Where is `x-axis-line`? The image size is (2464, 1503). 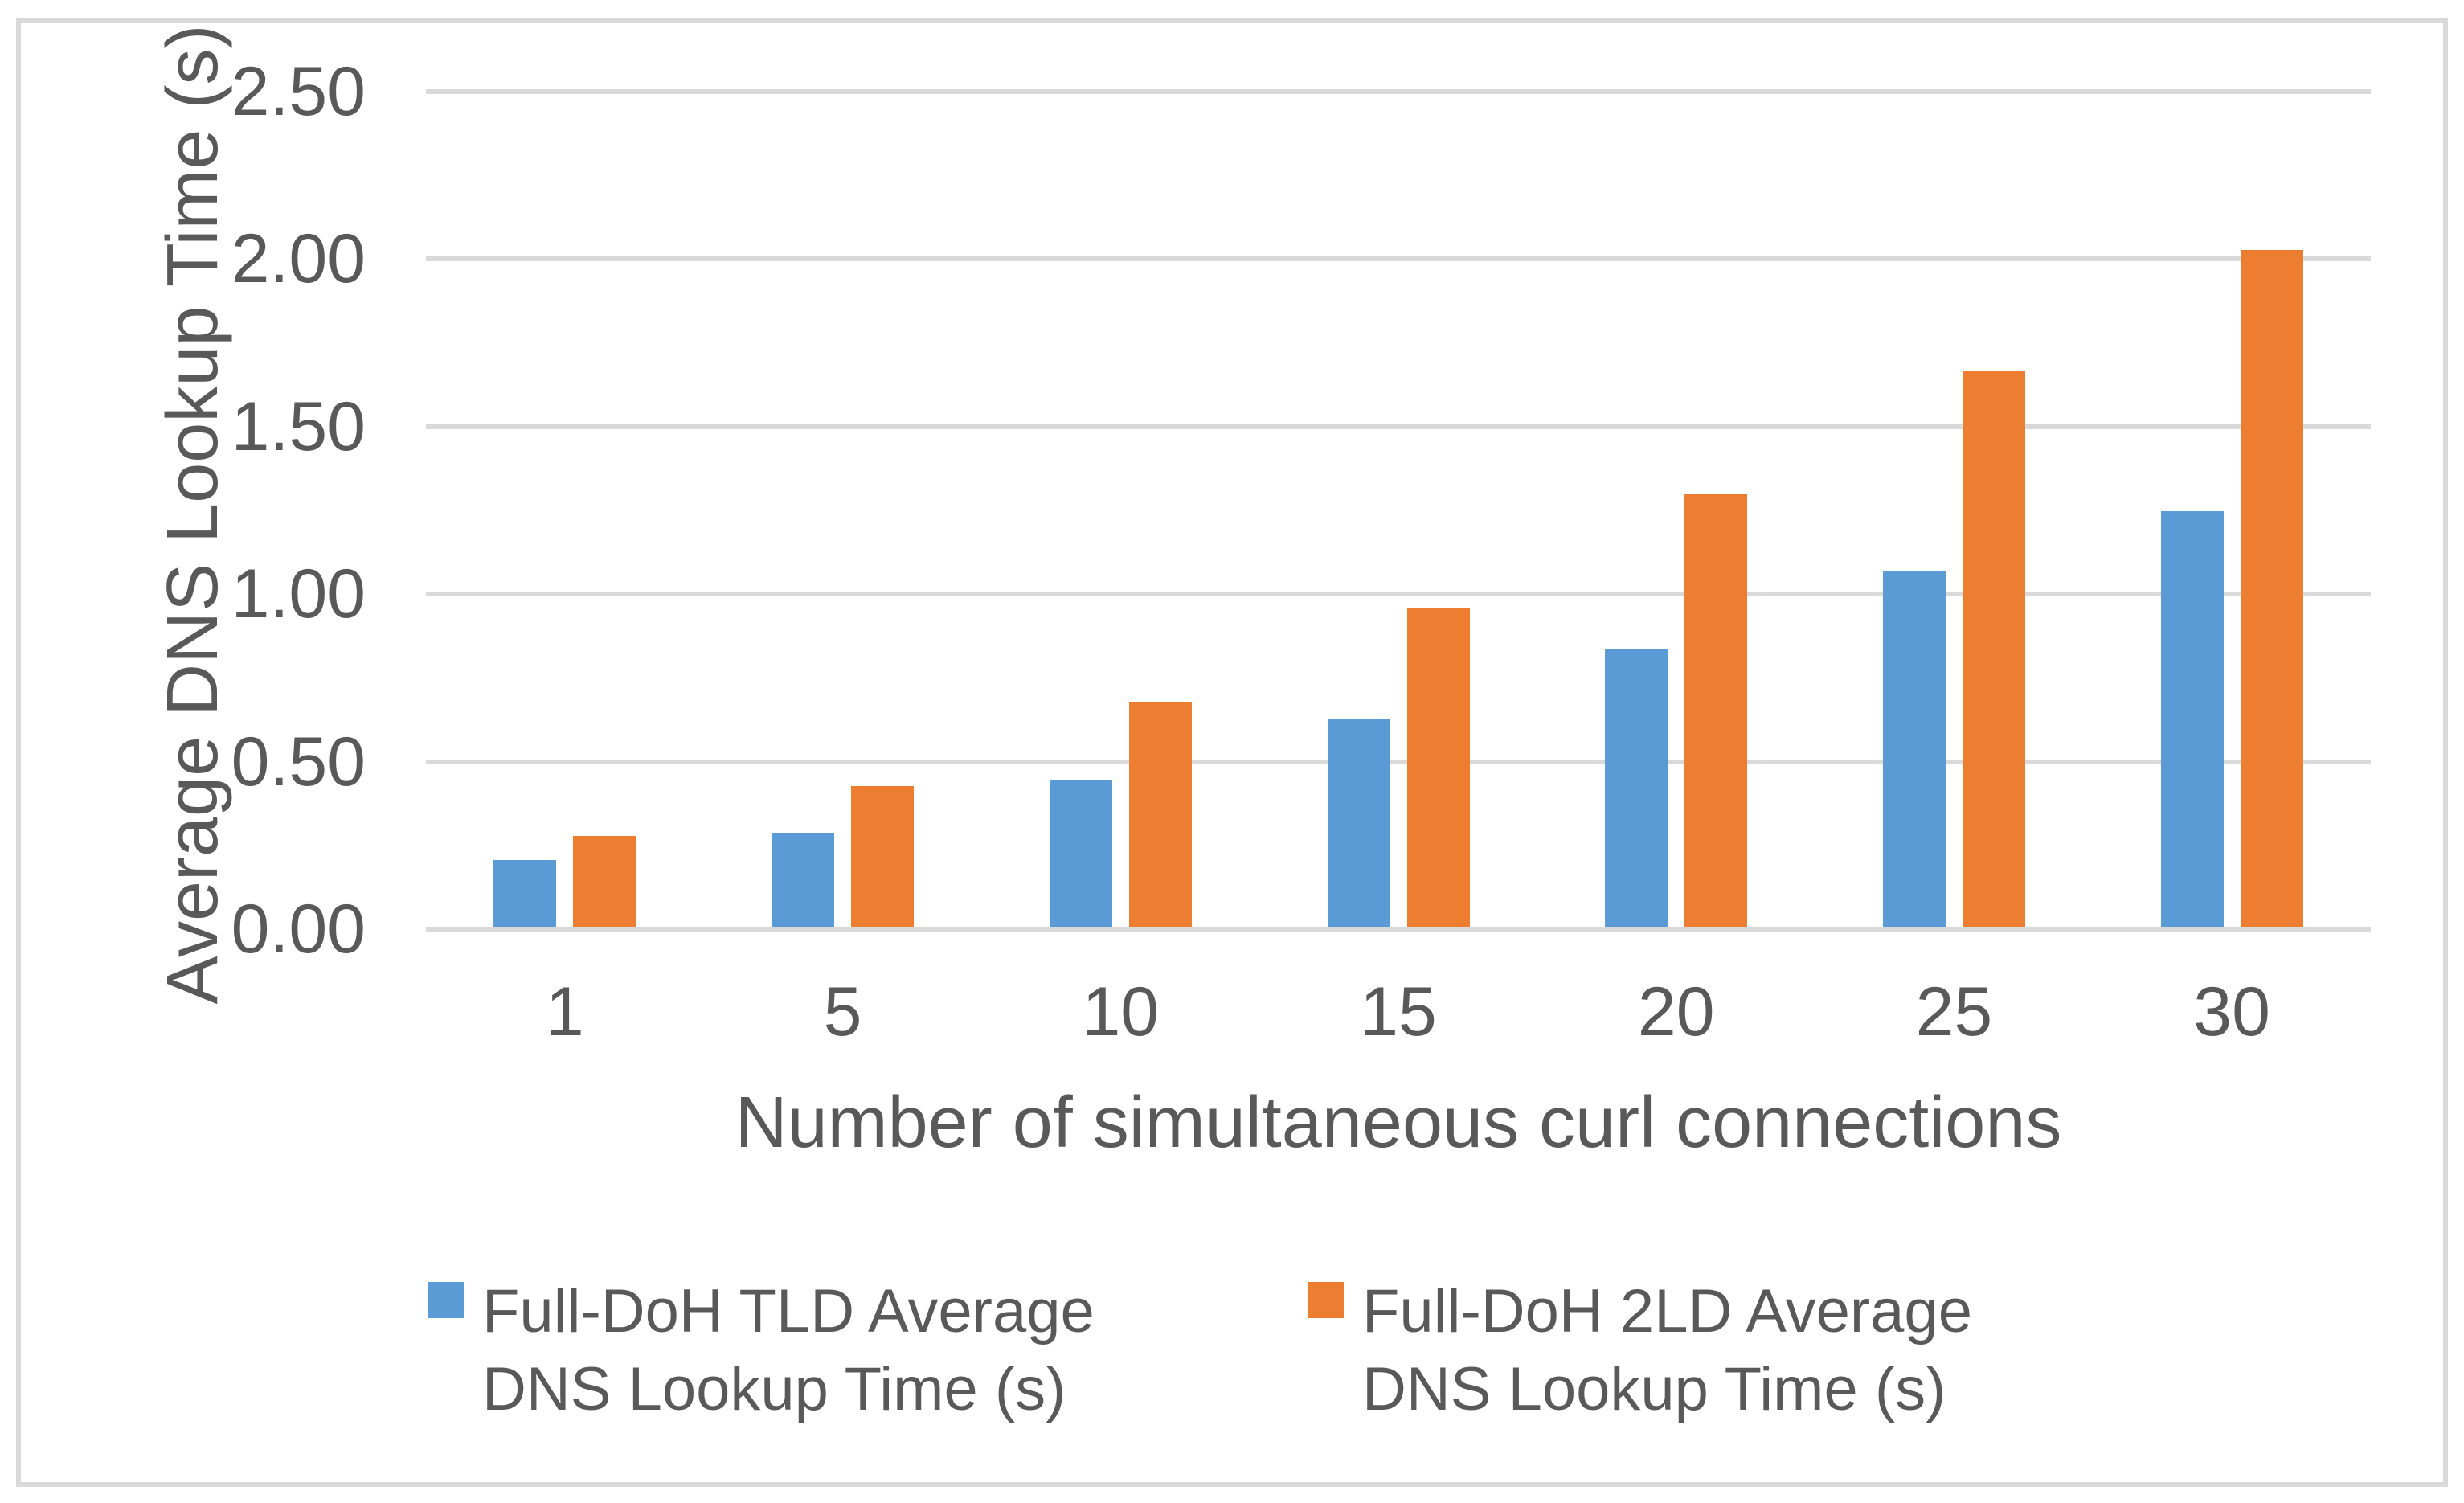 x-axis-line is located at coordinates (1398, 929).